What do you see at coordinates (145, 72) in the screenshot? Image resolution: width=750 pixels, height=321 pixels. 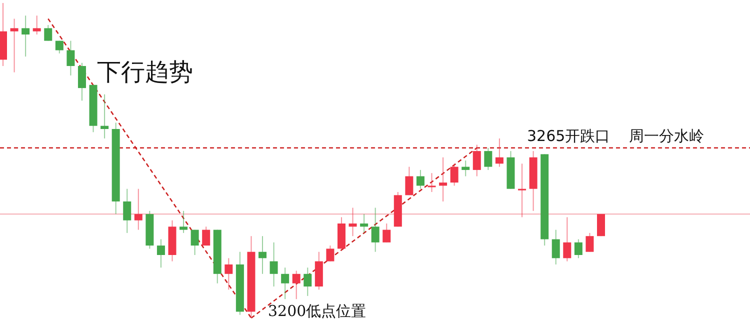 I see `annotation: 下行趋势` at bounding box center [145, 72].